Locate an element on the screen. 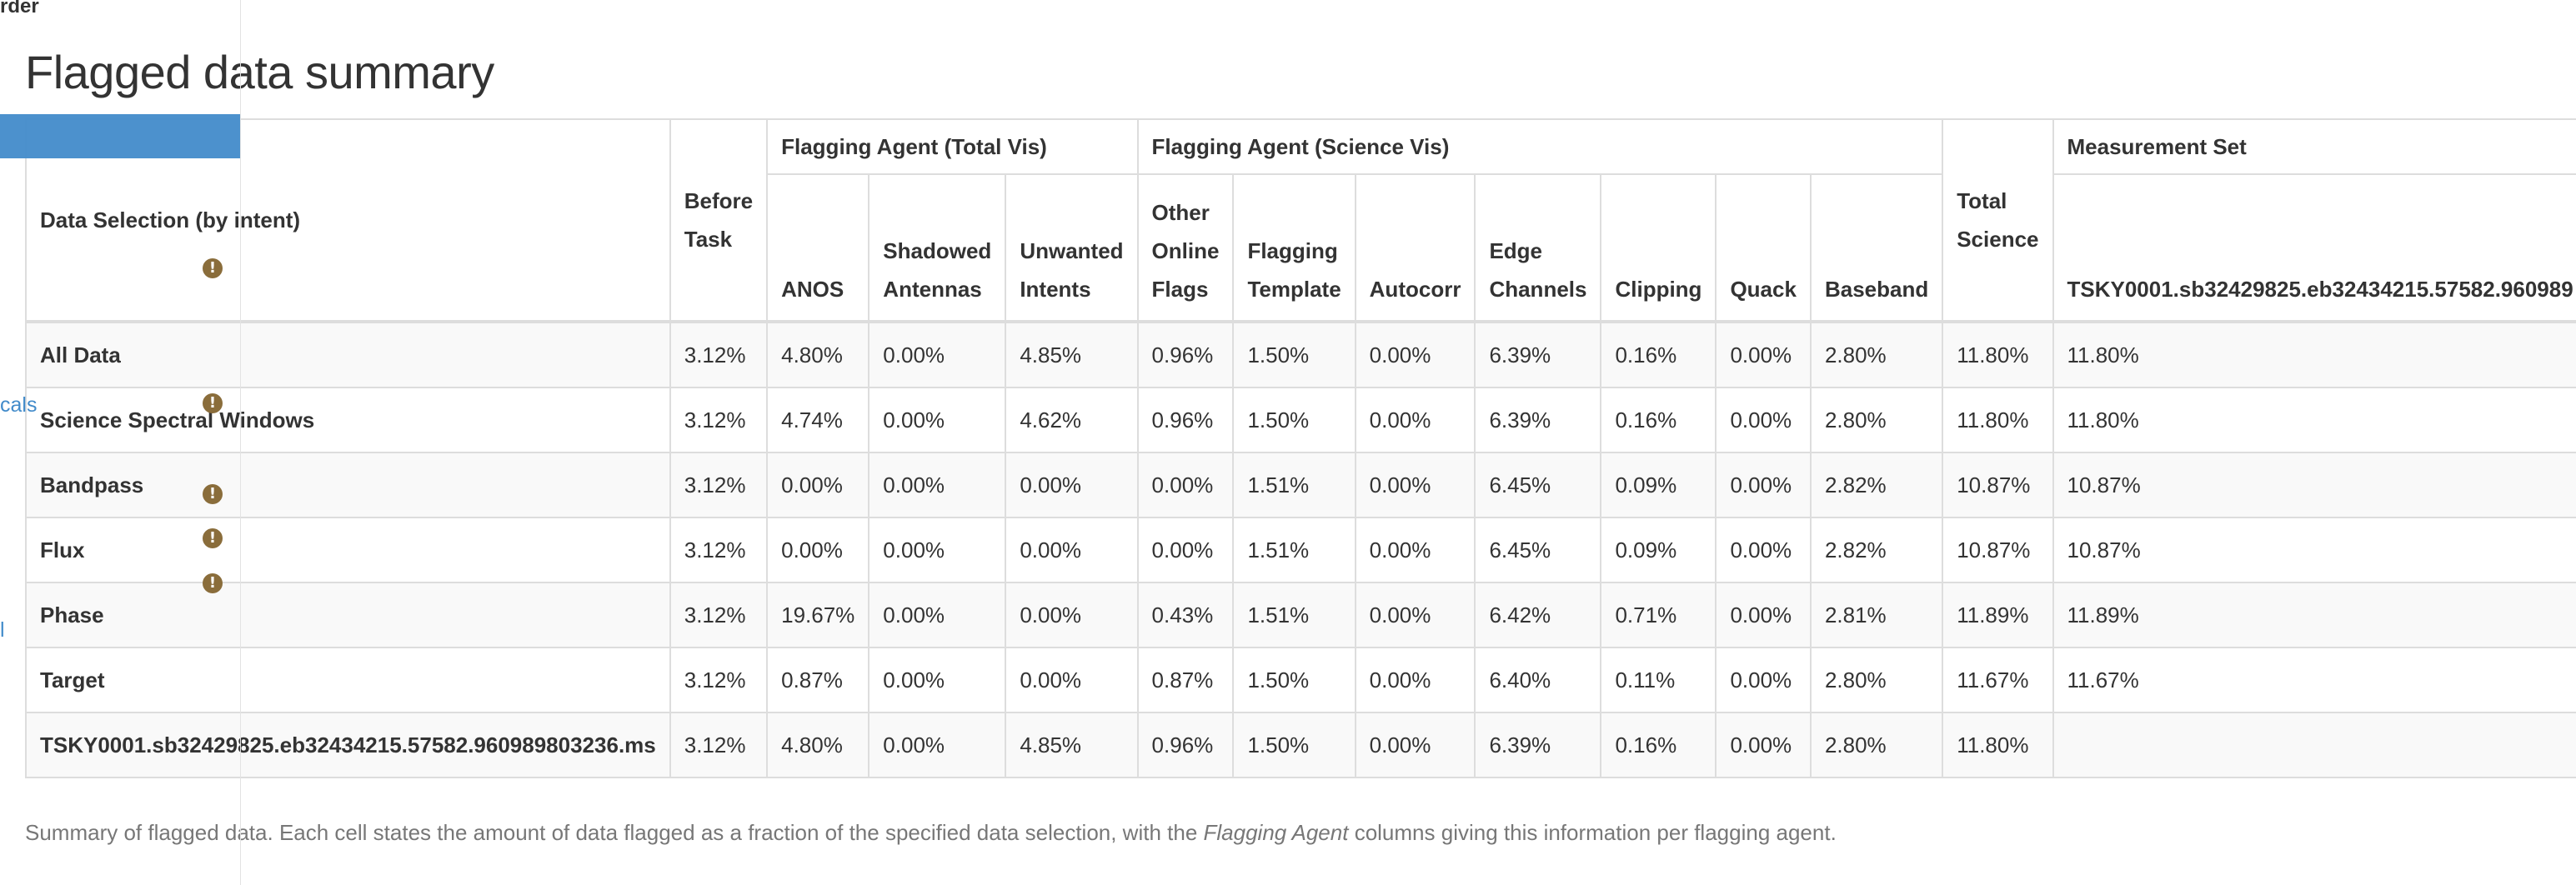  row-label: Phase is located at coordinates (348, 615).